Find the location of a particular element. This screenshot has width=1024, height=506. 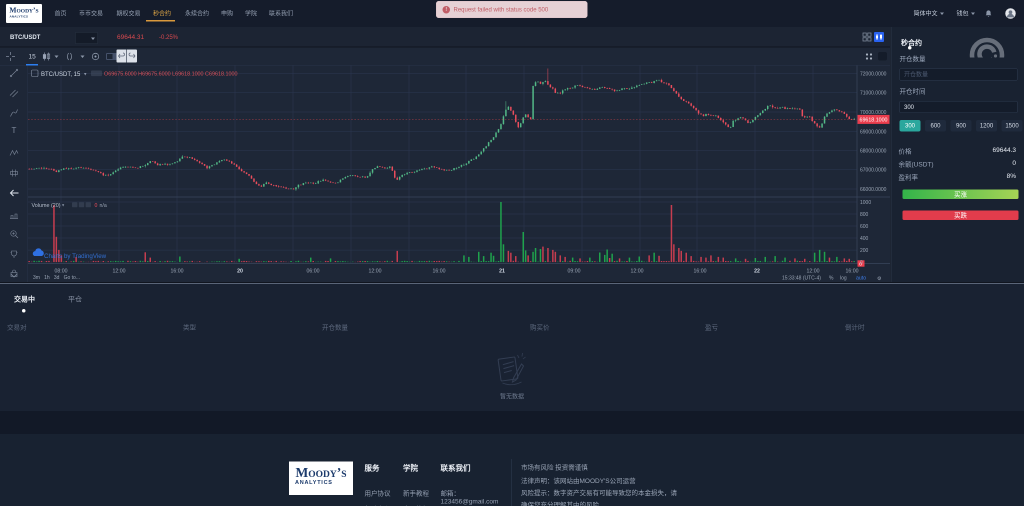

svg-text: 600 is located at coordinates (864, 227).